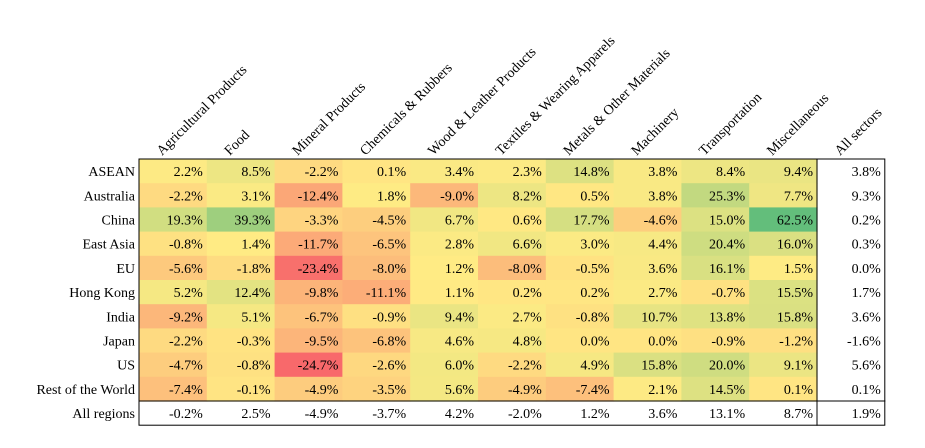 The height and width of the screenshot is (448, 925). I want to click on cell-value-label: -0.7%, so click(728, 293).